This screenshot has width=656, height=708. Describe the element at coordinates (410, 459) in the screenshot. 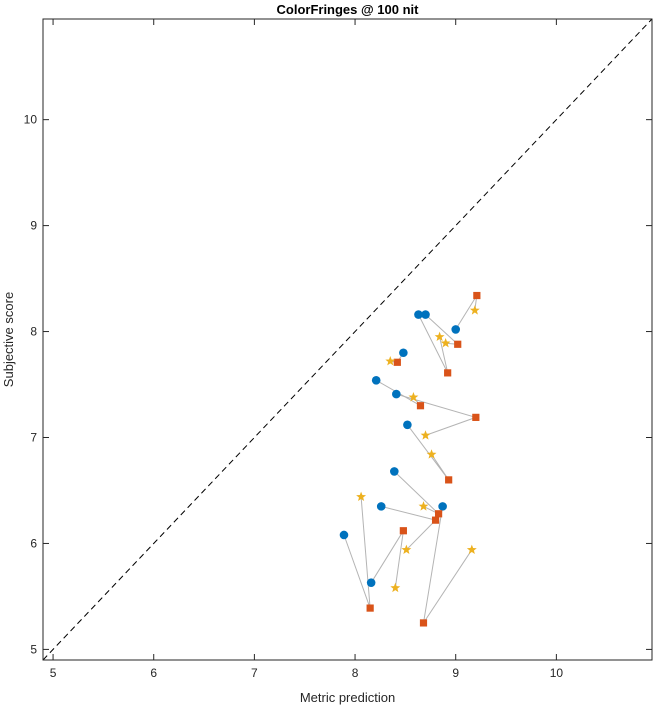

I see `marker-layer` at that location.